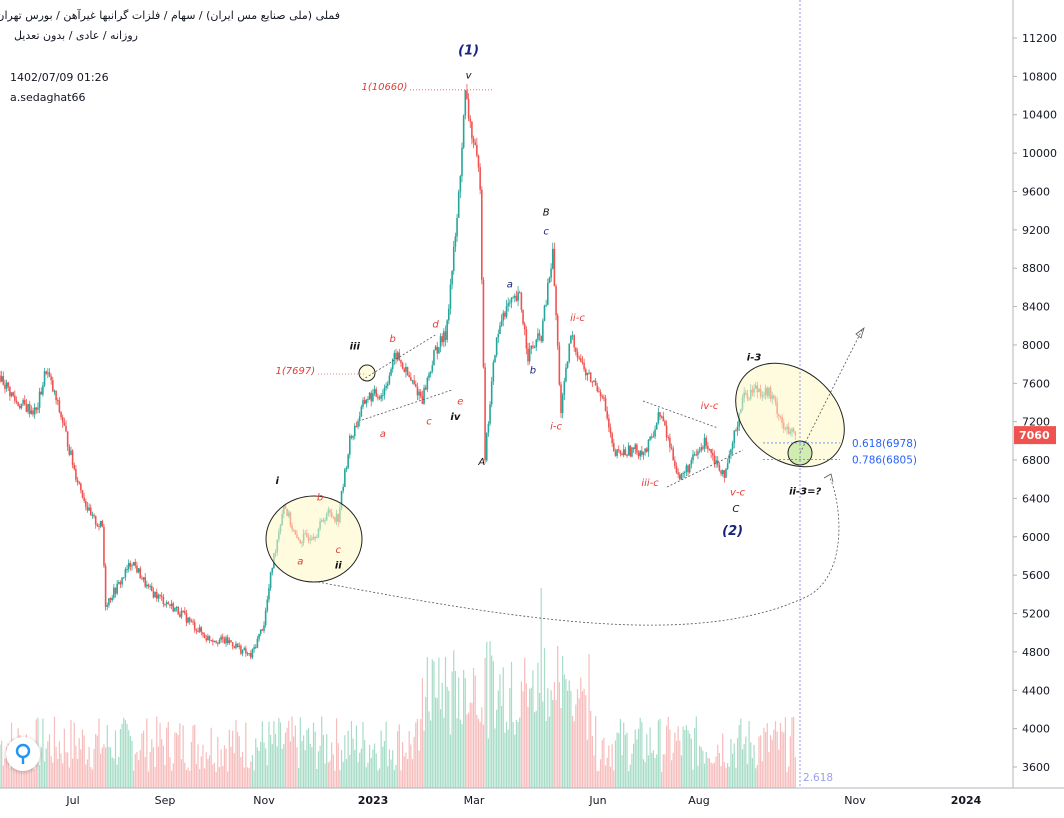 The width and height of the screenshot is (1064, 818). I want to click on tradingview-logo-button, so click(23, 754).